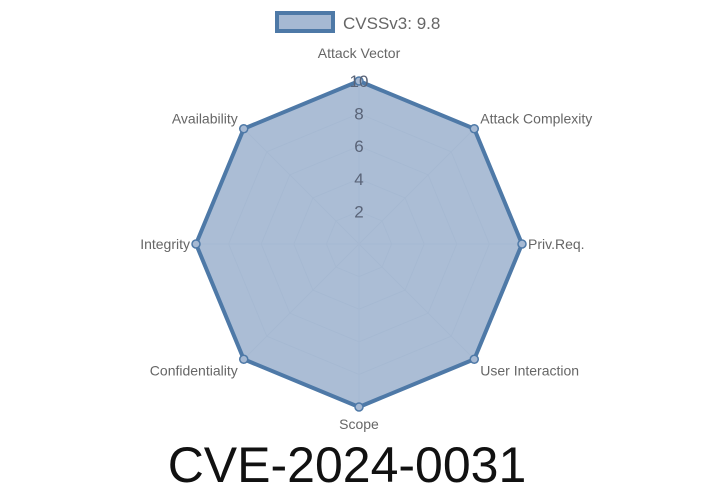  I want to click on axis-label: Scope, so click(359, 424).